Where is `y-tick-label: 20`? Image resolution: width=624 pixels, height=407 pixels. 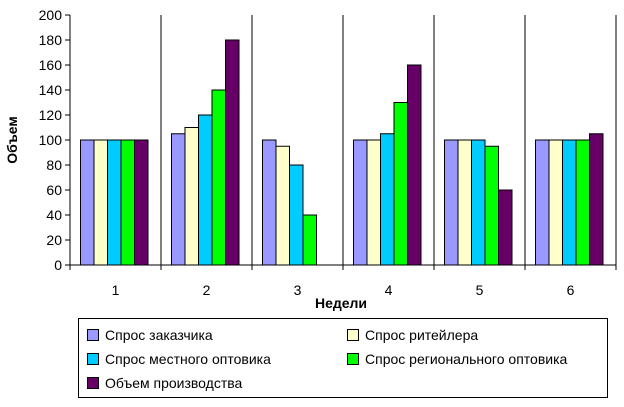 y-tick-label: 20 is located at coordinates (54, 240).